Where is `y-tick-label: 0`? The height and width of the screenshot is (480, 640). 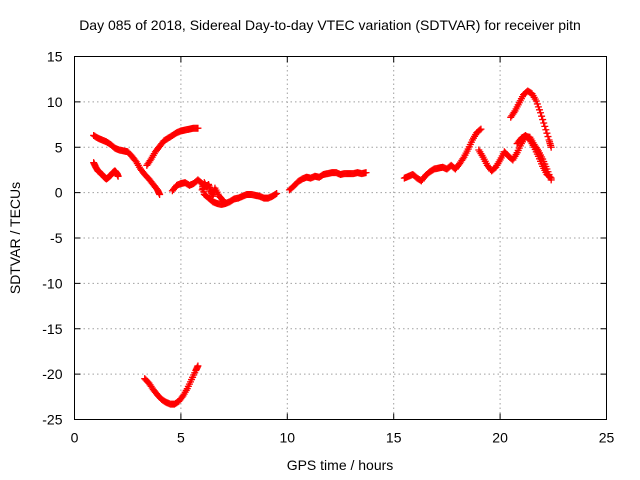 y-tick-label: 0 is located at coordinates (59, 193).